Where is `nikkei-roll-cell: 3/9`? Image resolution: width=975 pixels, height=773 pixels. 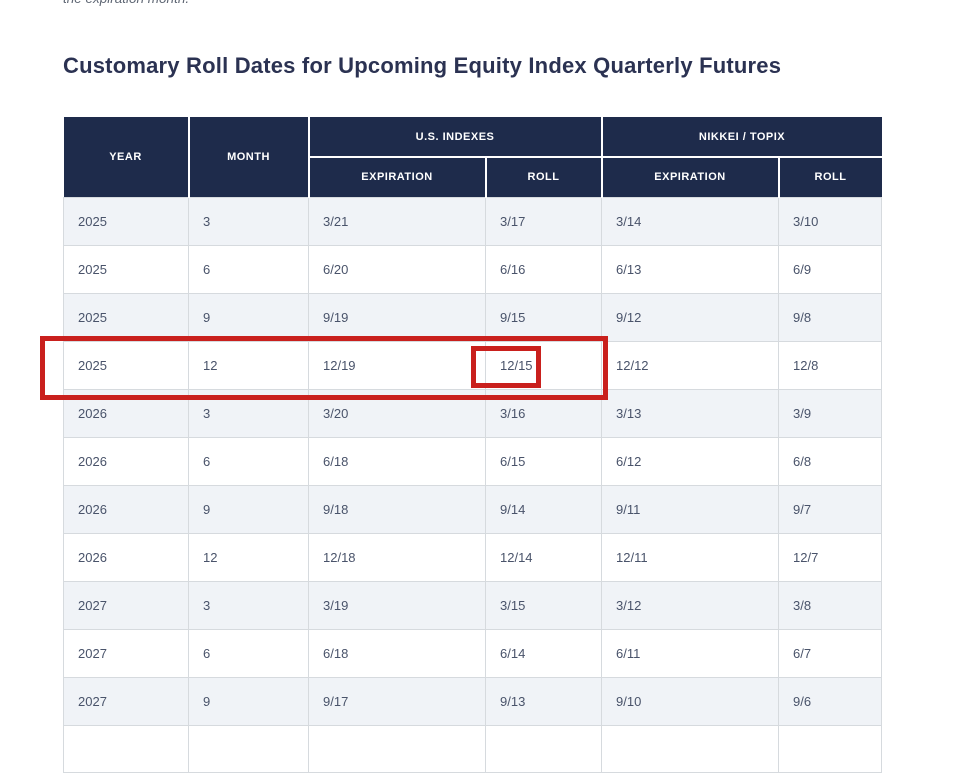
nikkei-roll-cell: 3/9 is located at coordinates (830, 413).